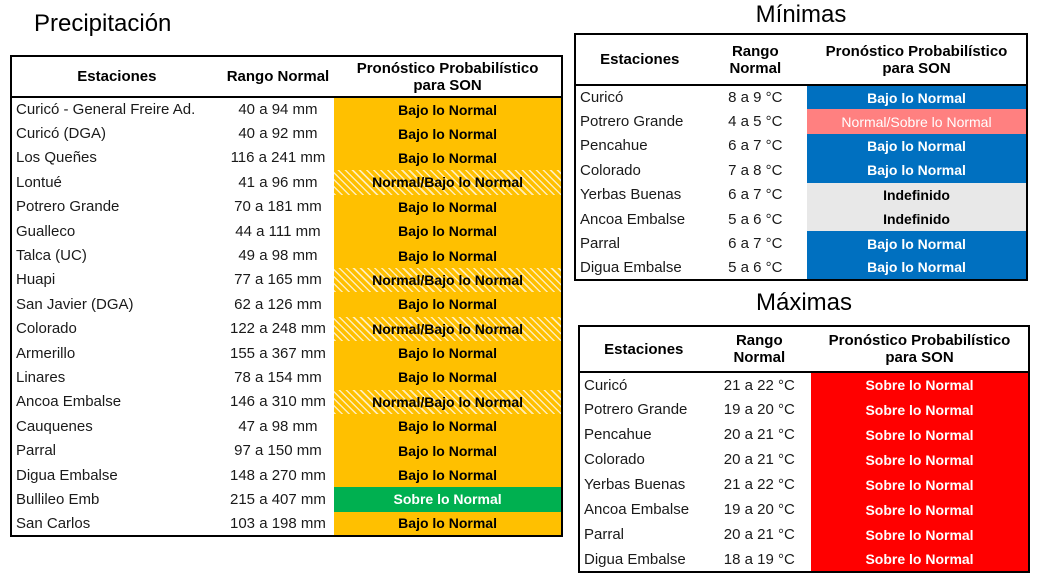  What do you see at coordinates (278, 329) in the screenshot?
I see `normal-range-cell: 122 a 248 mm` at bounding box center [278, 329].